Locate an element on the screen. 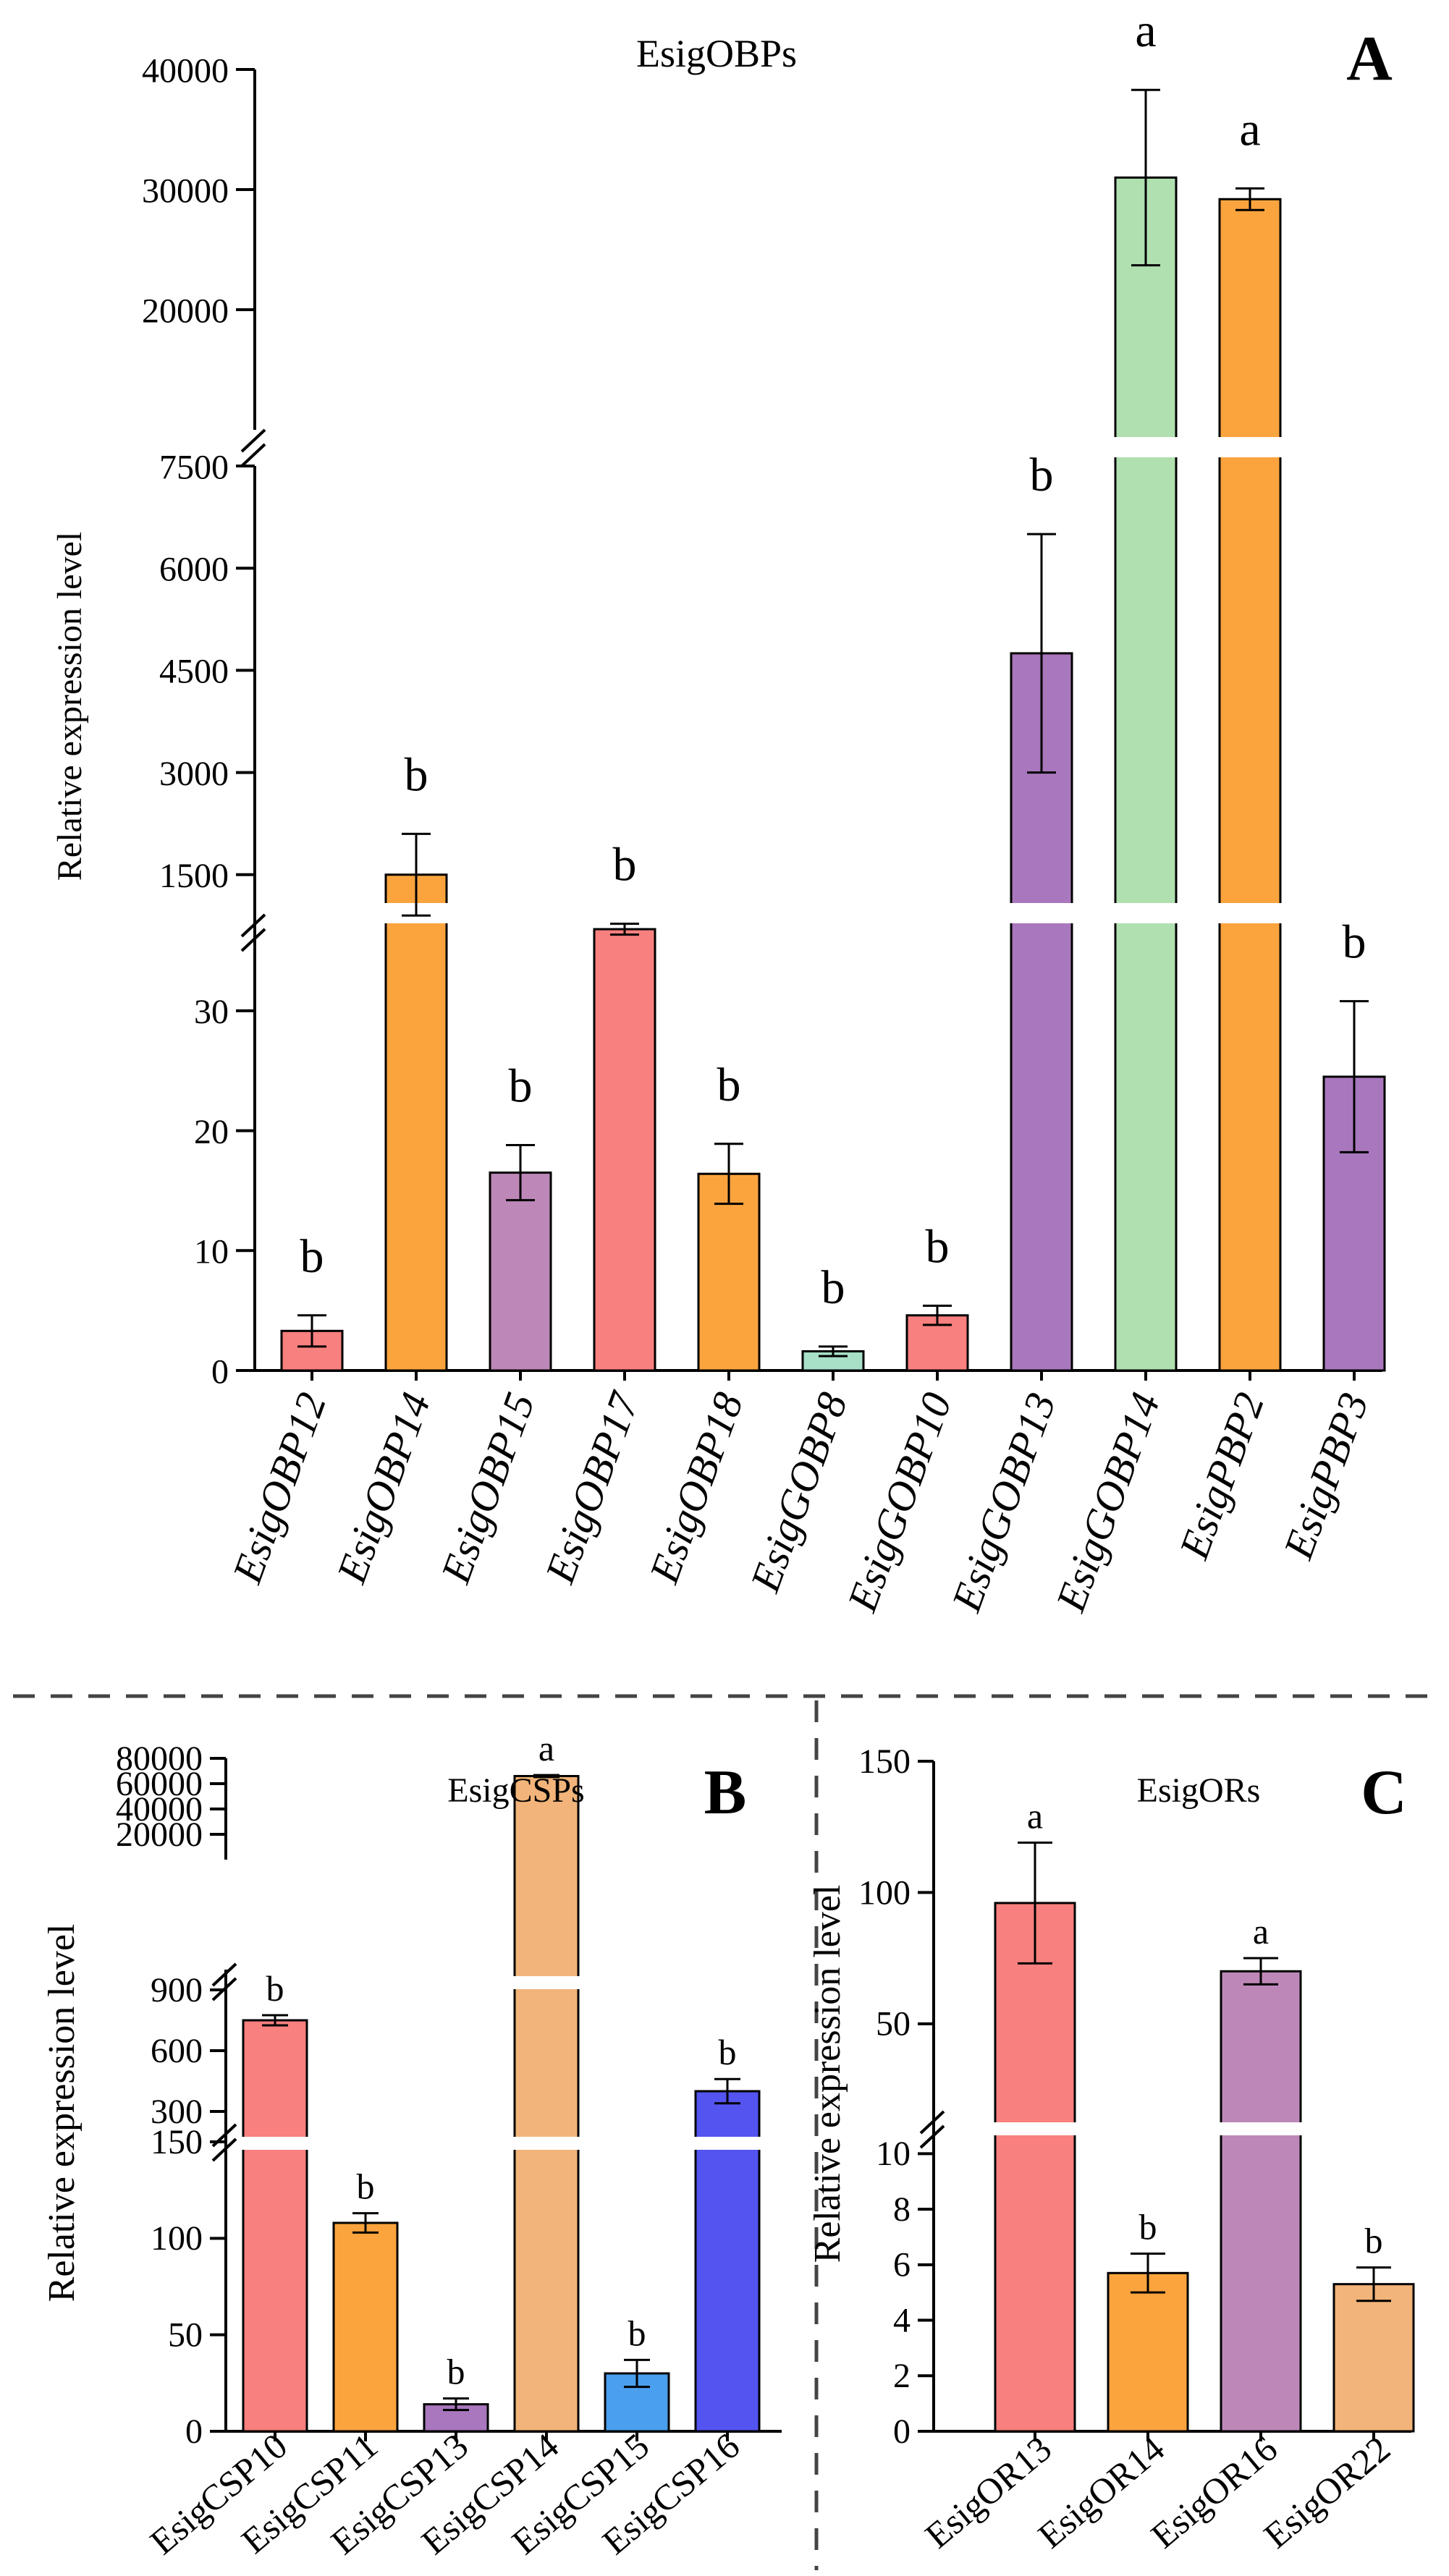 Image resolution: width=1449 pixels, height=2576 pixels. x-tick-label: EsigOR16 is located at coordinates (1214, 2492).